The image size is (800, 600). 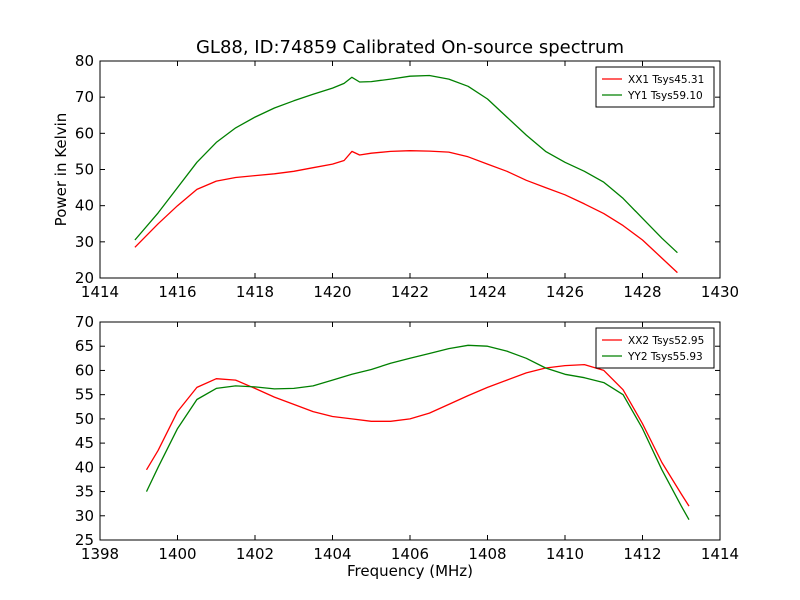 What do you see at coordinates (410, 571) in the screenshot?
I see `bottom-x-axis-label: Frequency (MHz)` at bounding box center [410, 571].